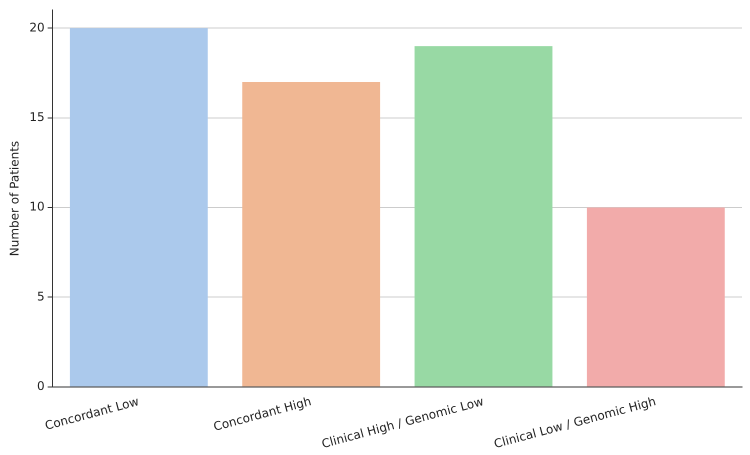 The image size is (750, 455). Describe the element at coordinates (41, 296) in the screenshot. I see `y-tick-label: 5` at that location.